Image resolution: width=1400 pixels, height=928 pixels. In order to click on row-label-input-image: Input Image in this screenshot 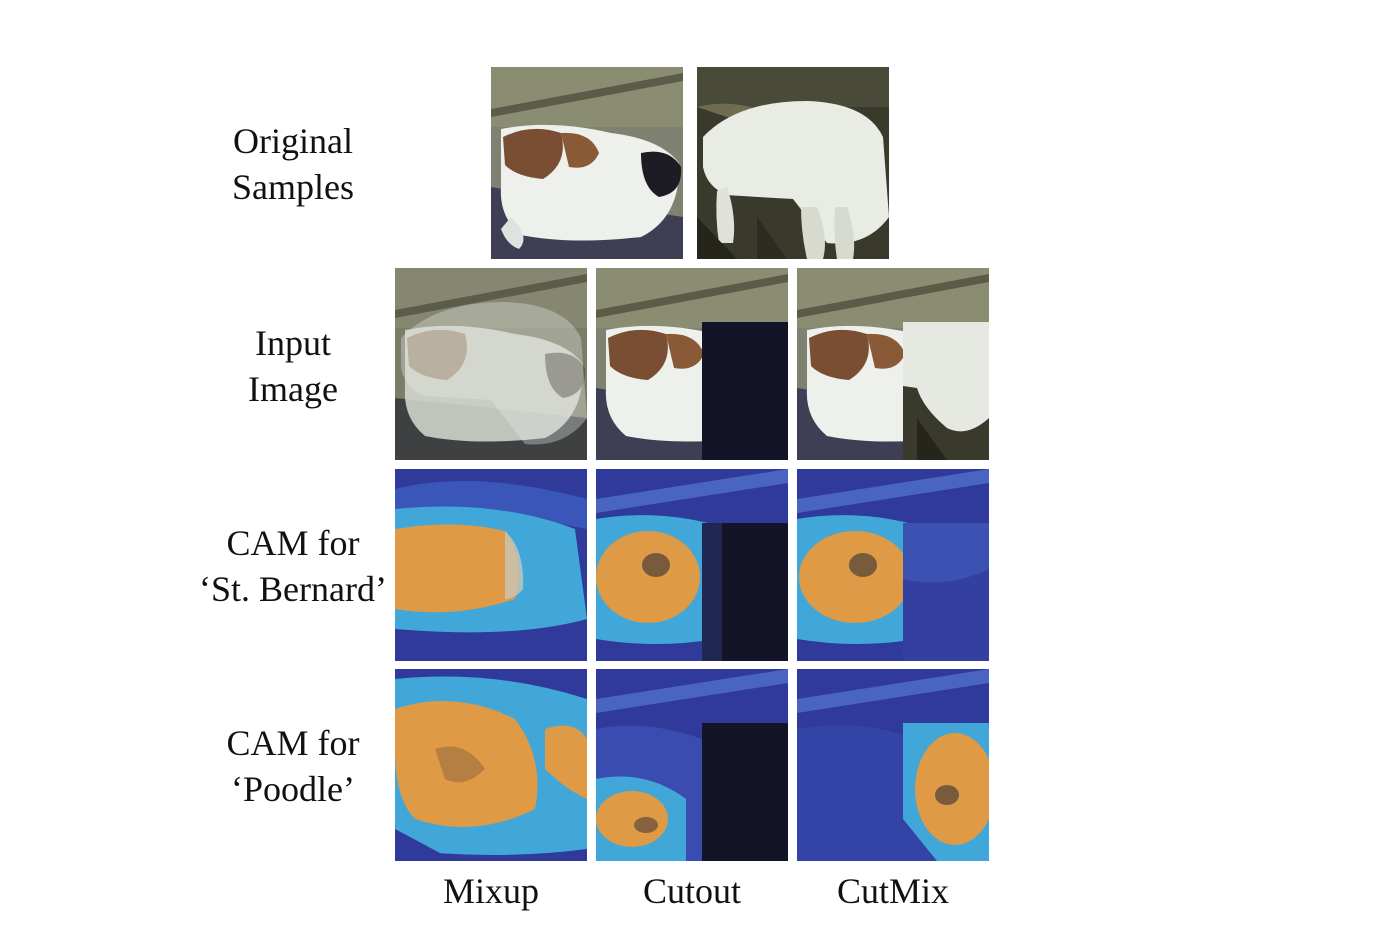, I will do `click(293, 366)`.